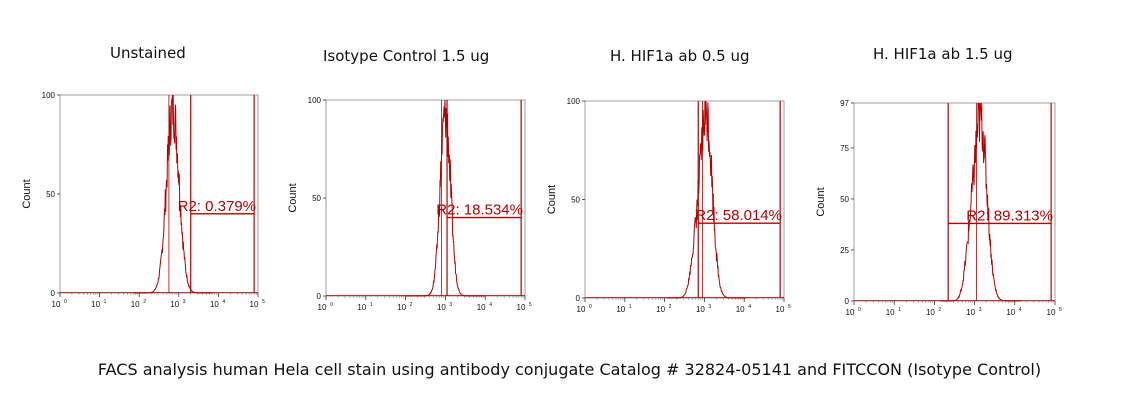  Describe the element at coordinates (844, 250) in the screenshot. I see `y-tick-label: 25` at that location.